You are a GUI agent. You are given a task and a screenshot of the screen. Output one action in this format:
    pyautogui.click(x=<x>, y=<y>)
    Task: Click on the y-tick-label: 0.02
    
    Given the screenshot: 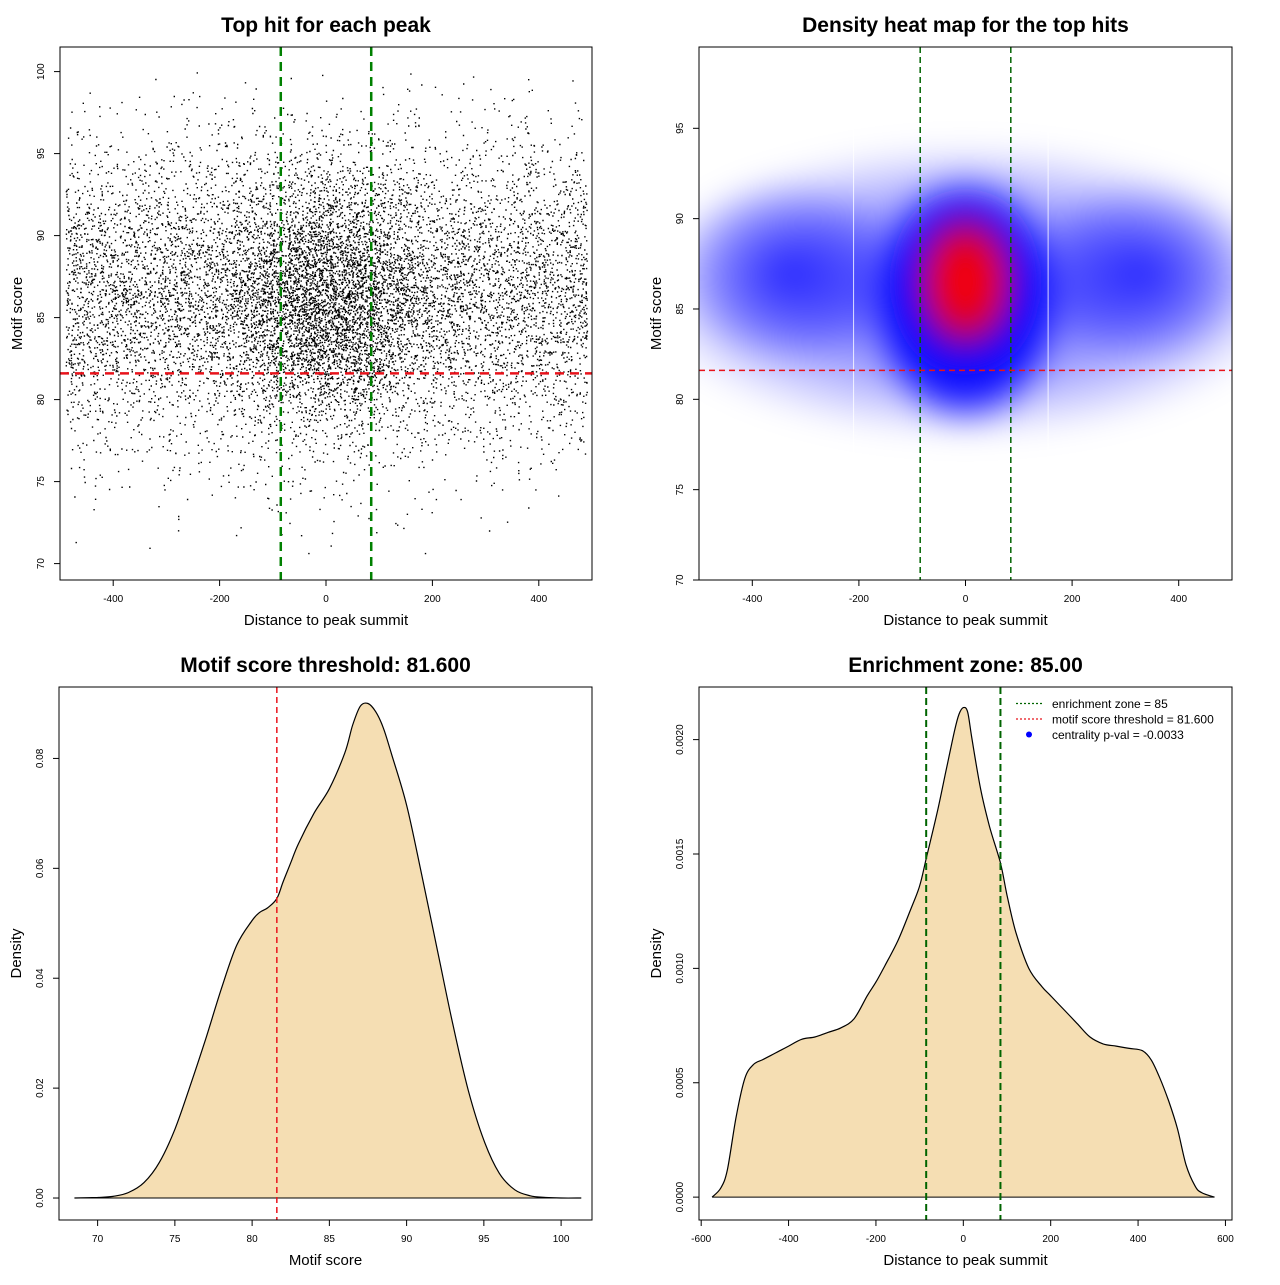 What is the action you would take?
    pyautogui.click(x=40, y=1088)
    